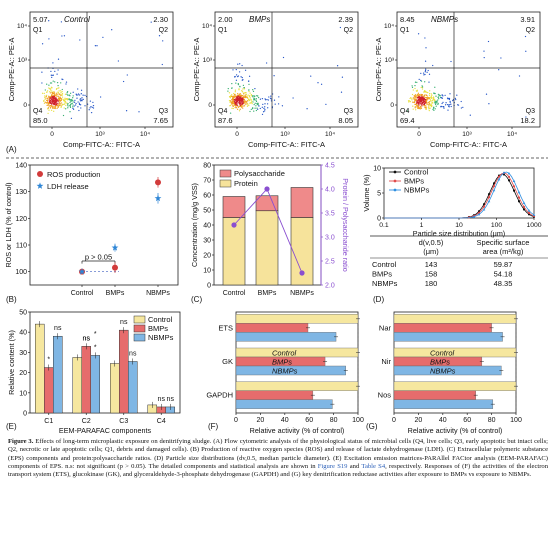 The image size is (554, 538). Describe the element at coordinates (21, 166) in the screenshot. I see `y-tick-label: 140` at that location.